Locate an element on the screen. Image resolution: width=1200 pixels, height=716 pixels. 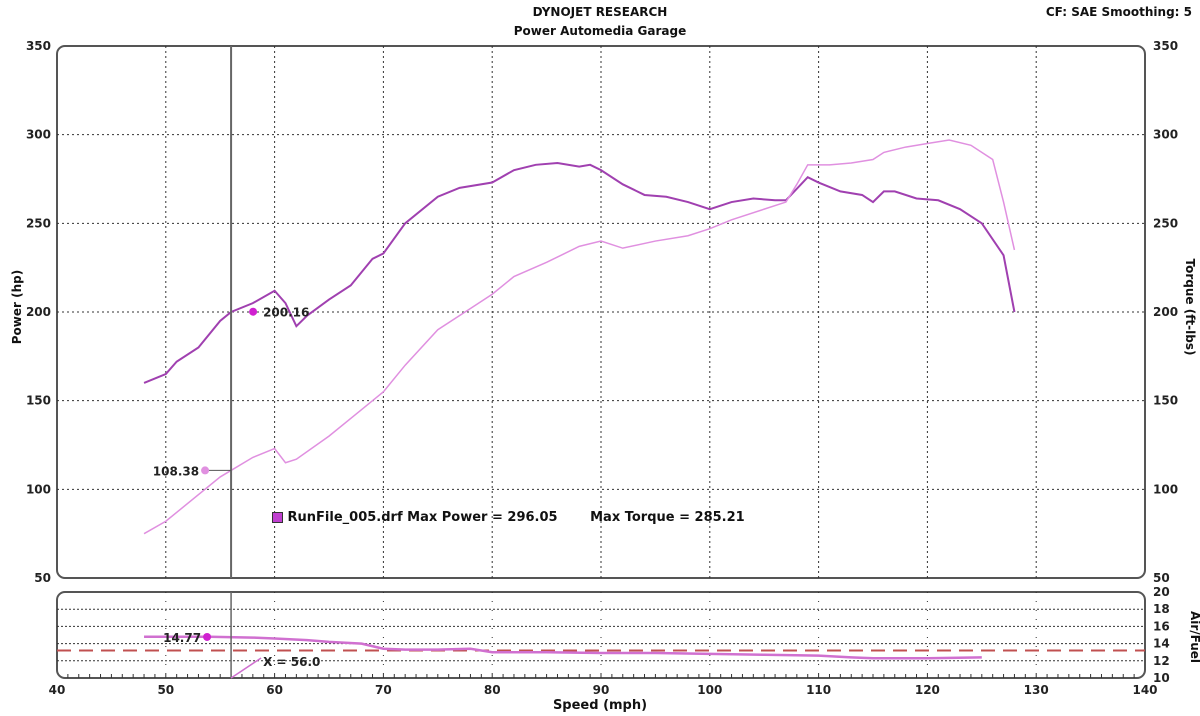
afr-tick-label: 18 is located at coordinates (1161, 609).